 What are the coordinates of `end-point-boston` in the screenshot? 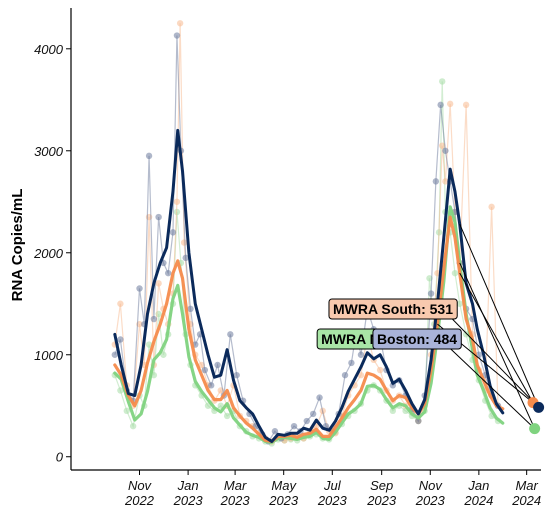 It's located at (539, 407).